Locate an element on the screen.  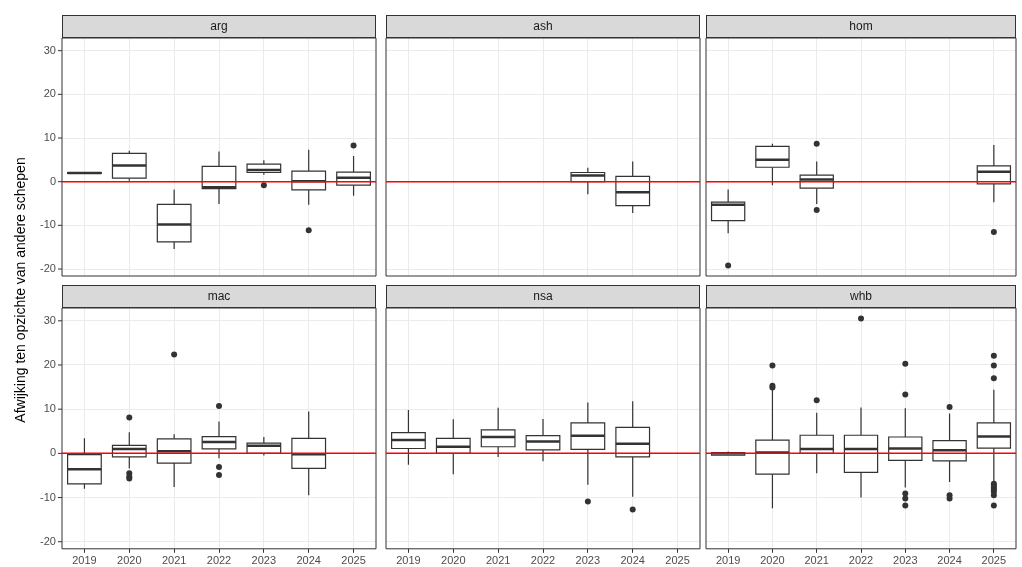
chart-title: arg is located at coordinates (219, 26).